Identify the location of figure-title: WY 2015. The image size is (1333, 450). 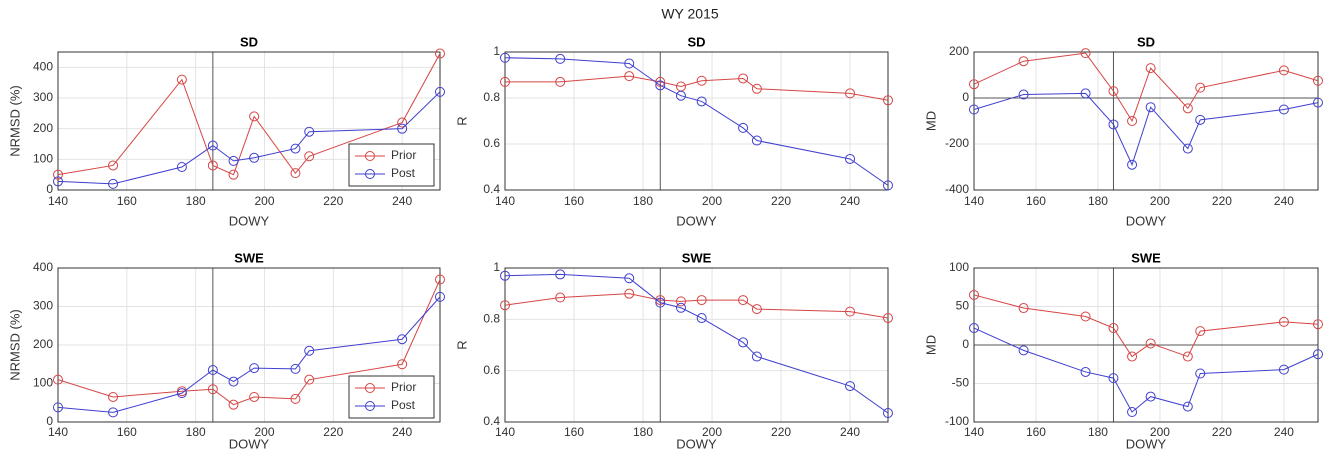
(690, 14).